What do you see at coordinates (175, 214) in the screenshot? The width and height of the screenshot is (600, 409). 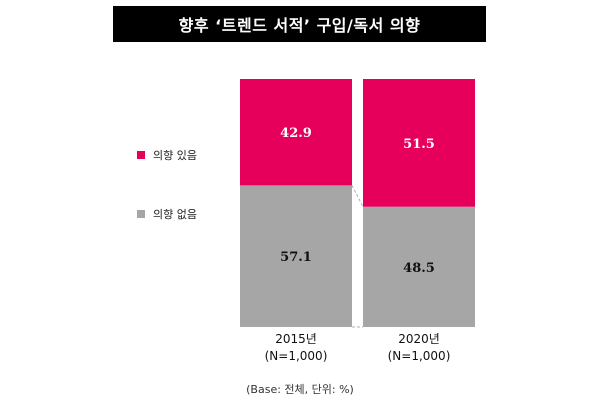 I see `legend-label-no: 의향 없음` at bounding box center [175, 214].